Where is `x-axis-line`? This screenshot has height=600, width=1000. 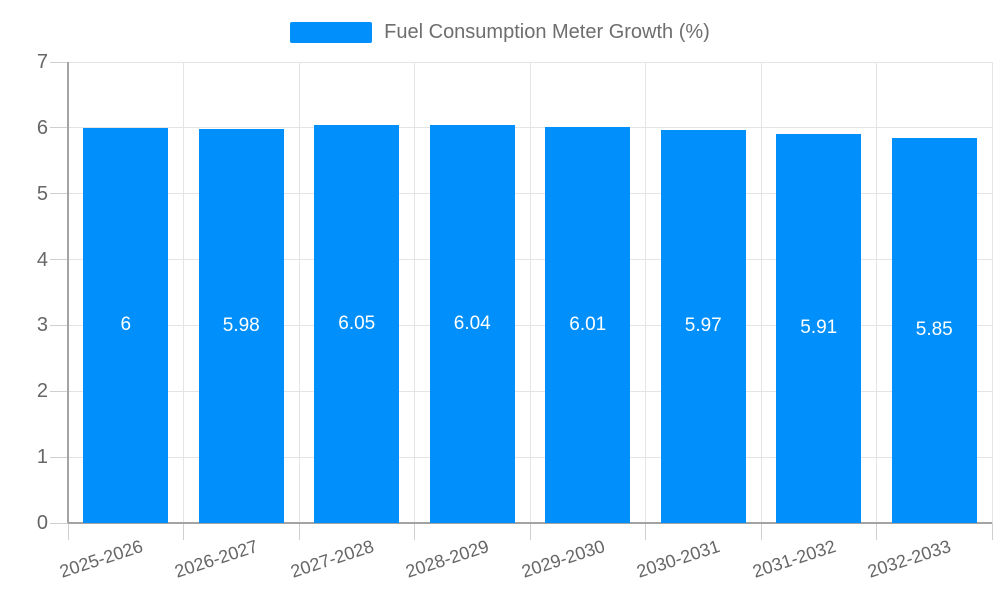 x-axis-line is located at coordinates (530, 523).